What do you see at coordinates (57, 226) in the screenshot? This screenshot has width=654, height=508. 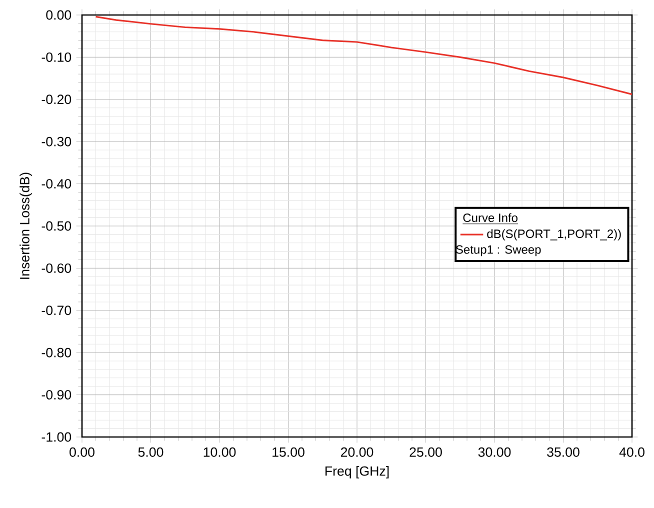 I see `y-tick-label: -0.50` at bounding box center [57, 226].